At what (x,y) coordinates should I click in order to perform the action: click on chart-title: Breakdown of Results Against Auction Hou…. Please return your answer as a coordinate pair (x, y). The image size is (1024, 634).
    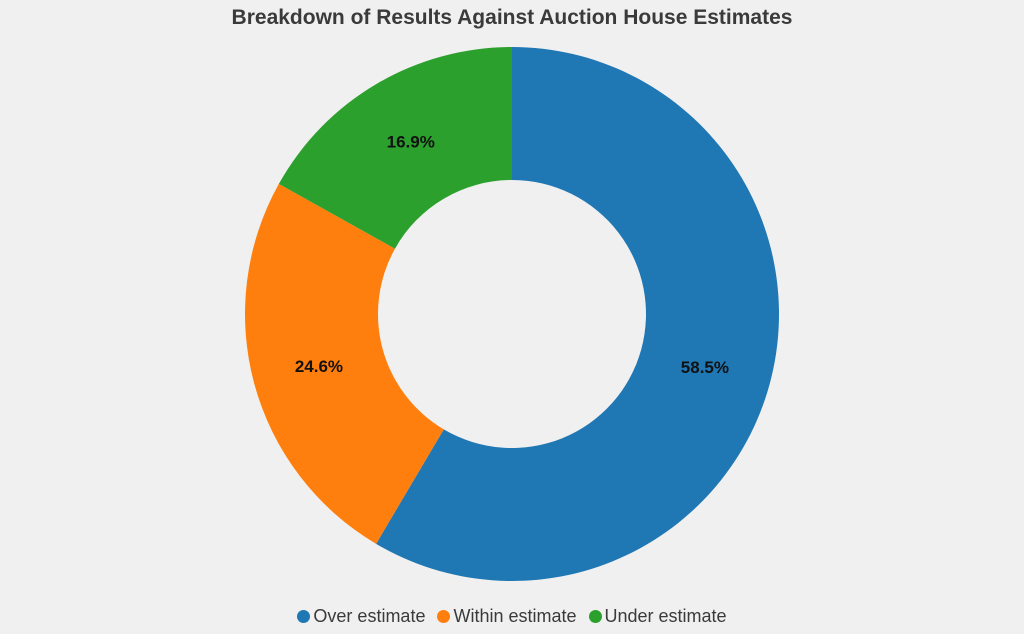
    Looking at the image, I should click on (512, 17).